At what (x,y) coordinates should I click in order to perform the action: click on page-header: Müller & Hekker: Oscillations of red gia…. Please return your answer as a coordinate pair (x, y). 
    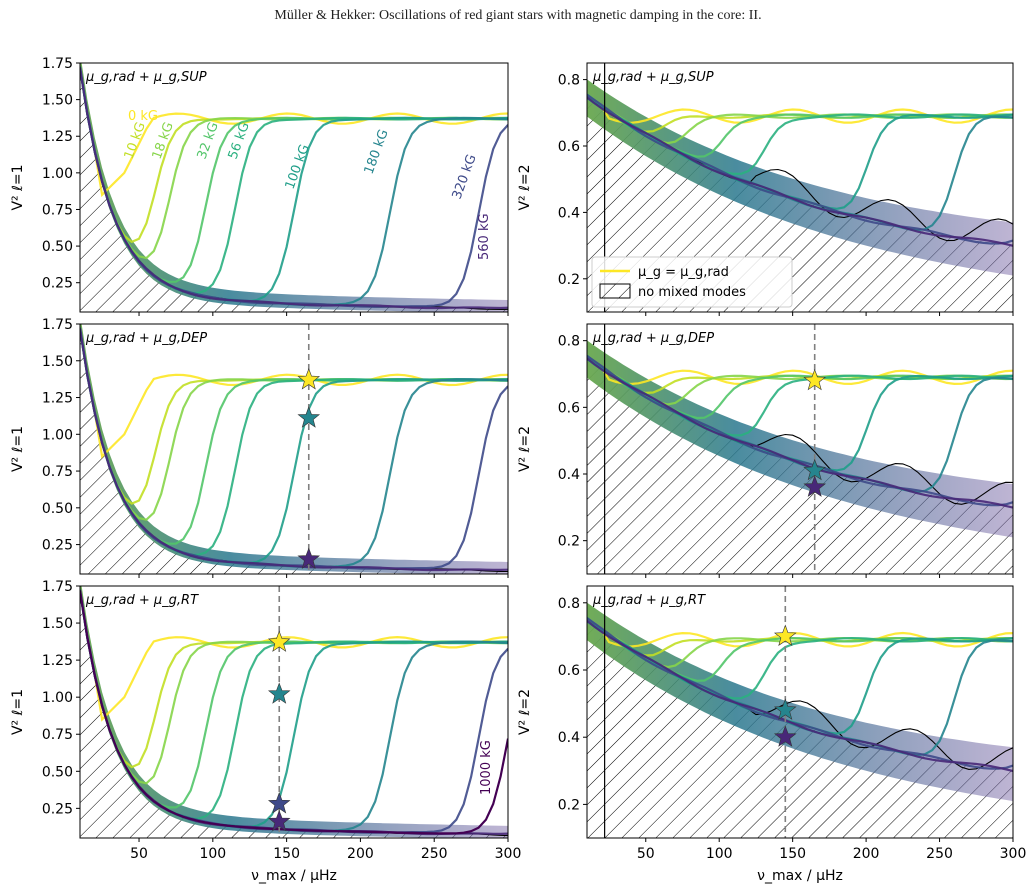
    Looking at the image, I should click on (518, 15).